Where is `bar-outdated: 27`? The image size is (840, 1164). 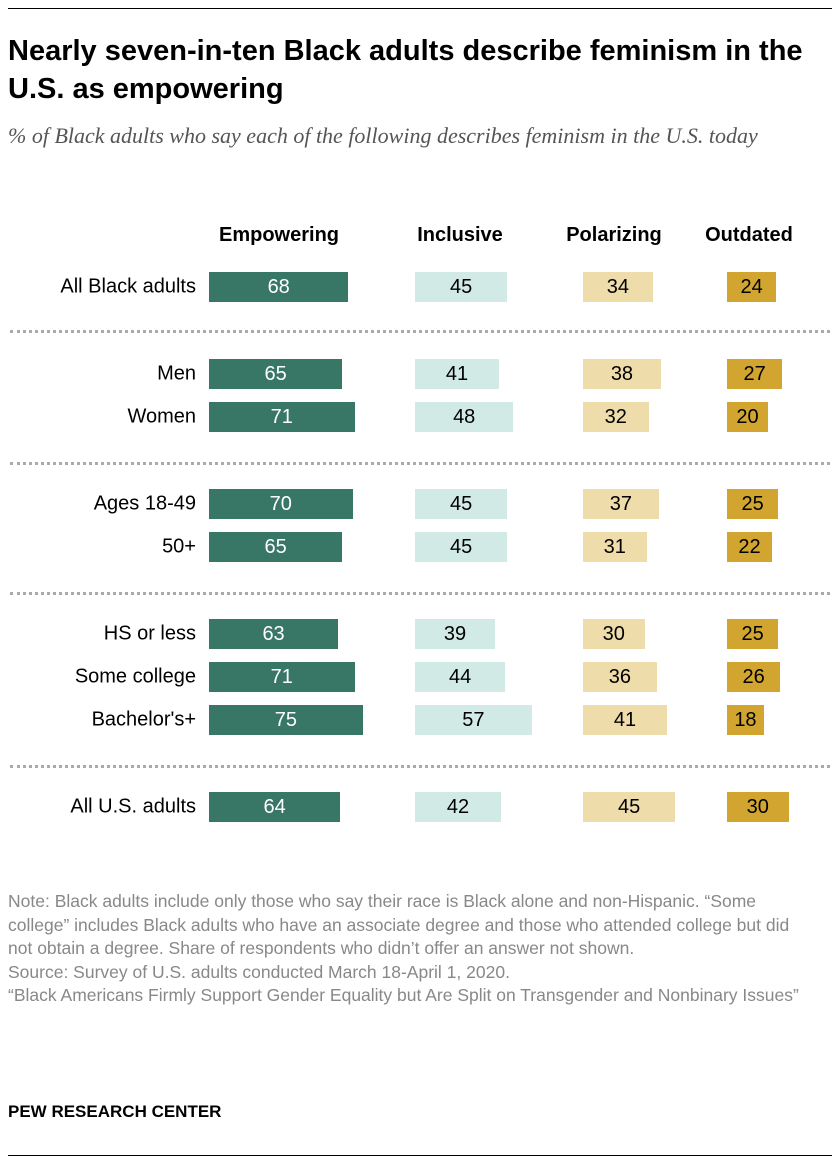
bar-outdated: 27 is located at coordinates (755, 374).